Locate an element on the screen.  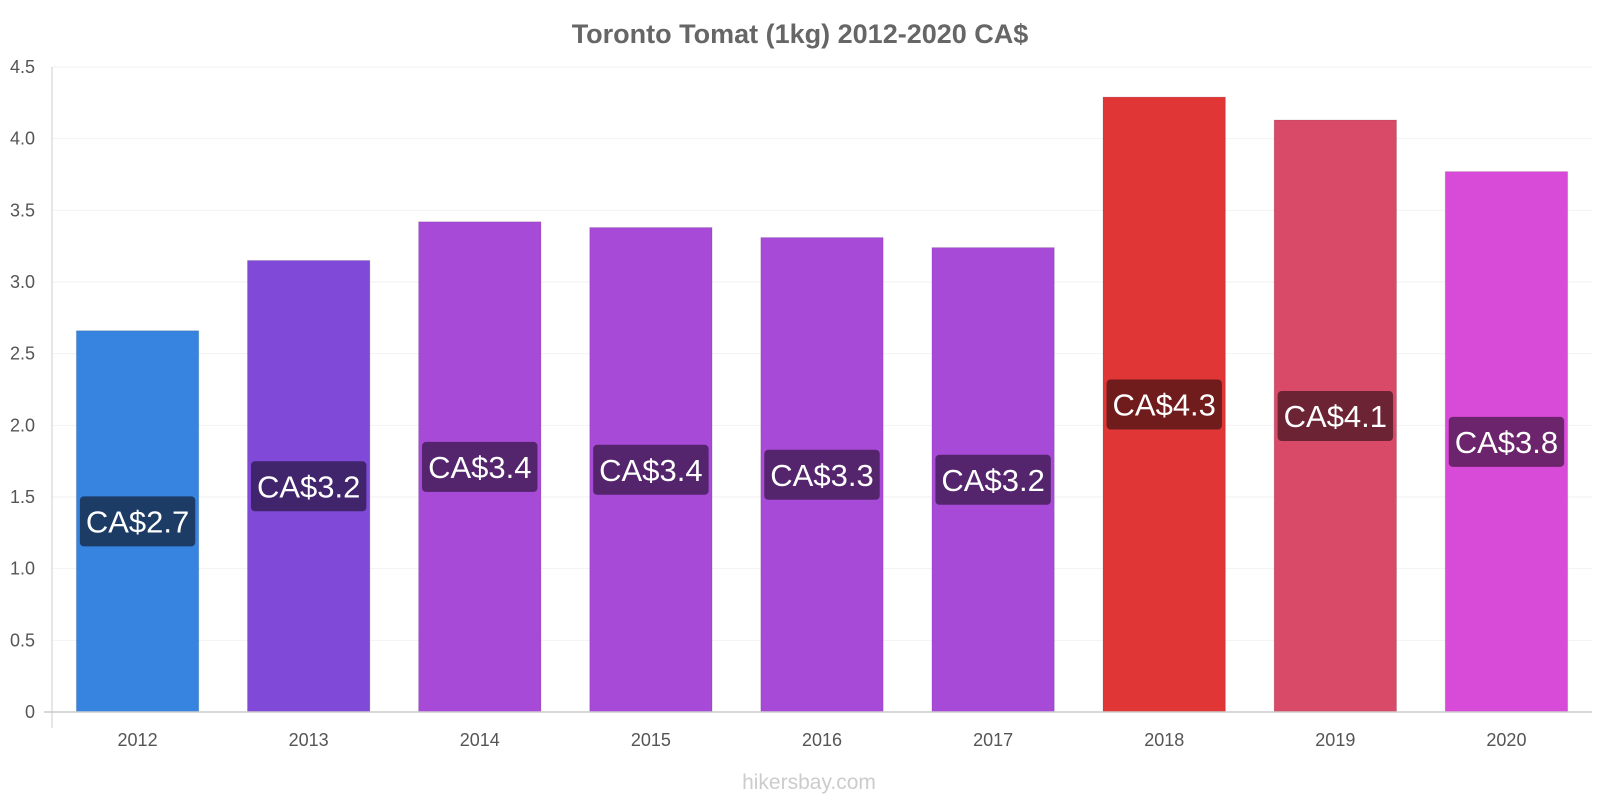
data-label-2016: CA$3.3 is located at coordinates (822, 474).